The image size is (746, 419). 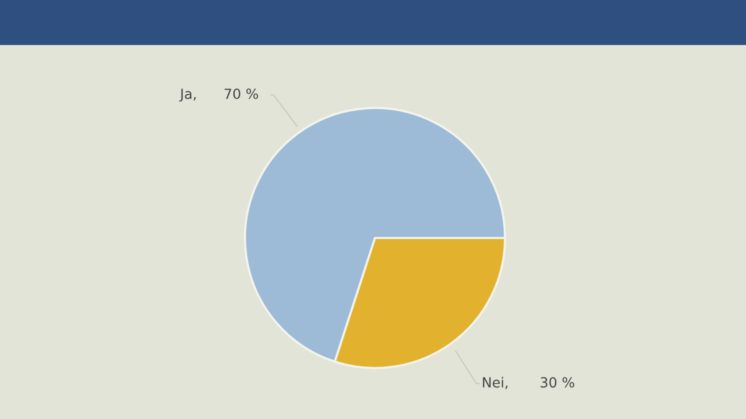 I want to click on slice-label: Ja, so click(x=185, y=95).